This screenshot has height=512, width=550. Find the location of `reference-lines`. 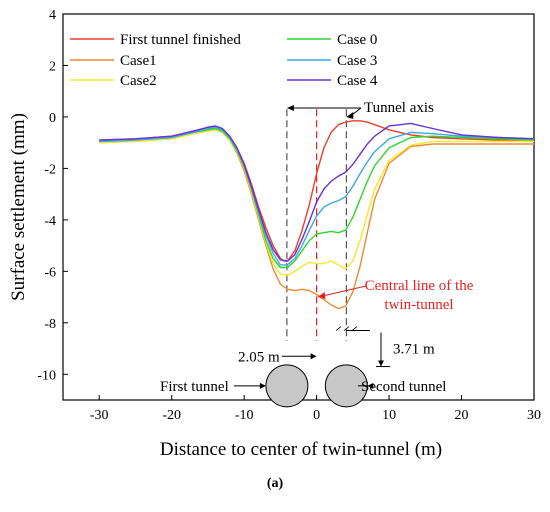

reference-lines is located at coordinates (316, 225).